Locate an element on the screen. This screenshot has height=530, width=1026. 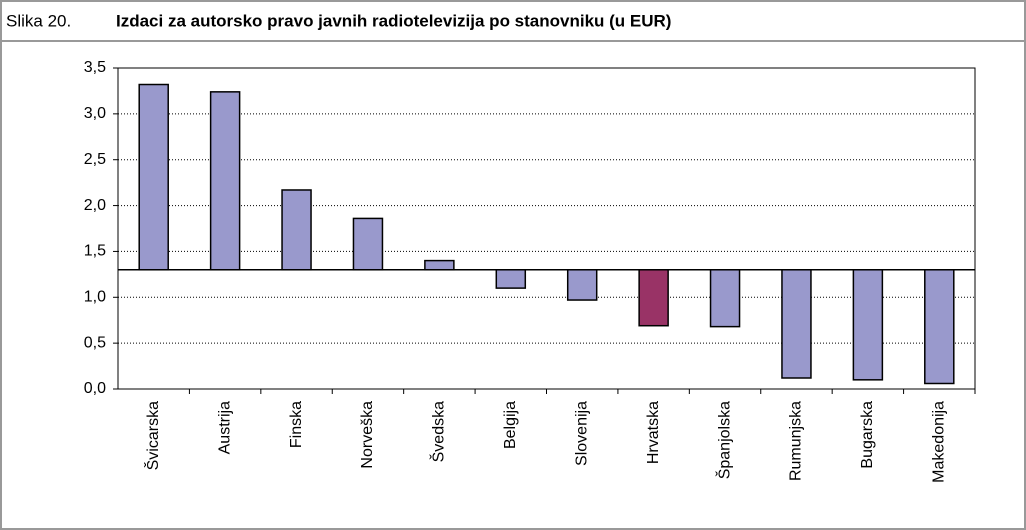
y-tick-label: 0,5 is located at coordinates (95, 342).